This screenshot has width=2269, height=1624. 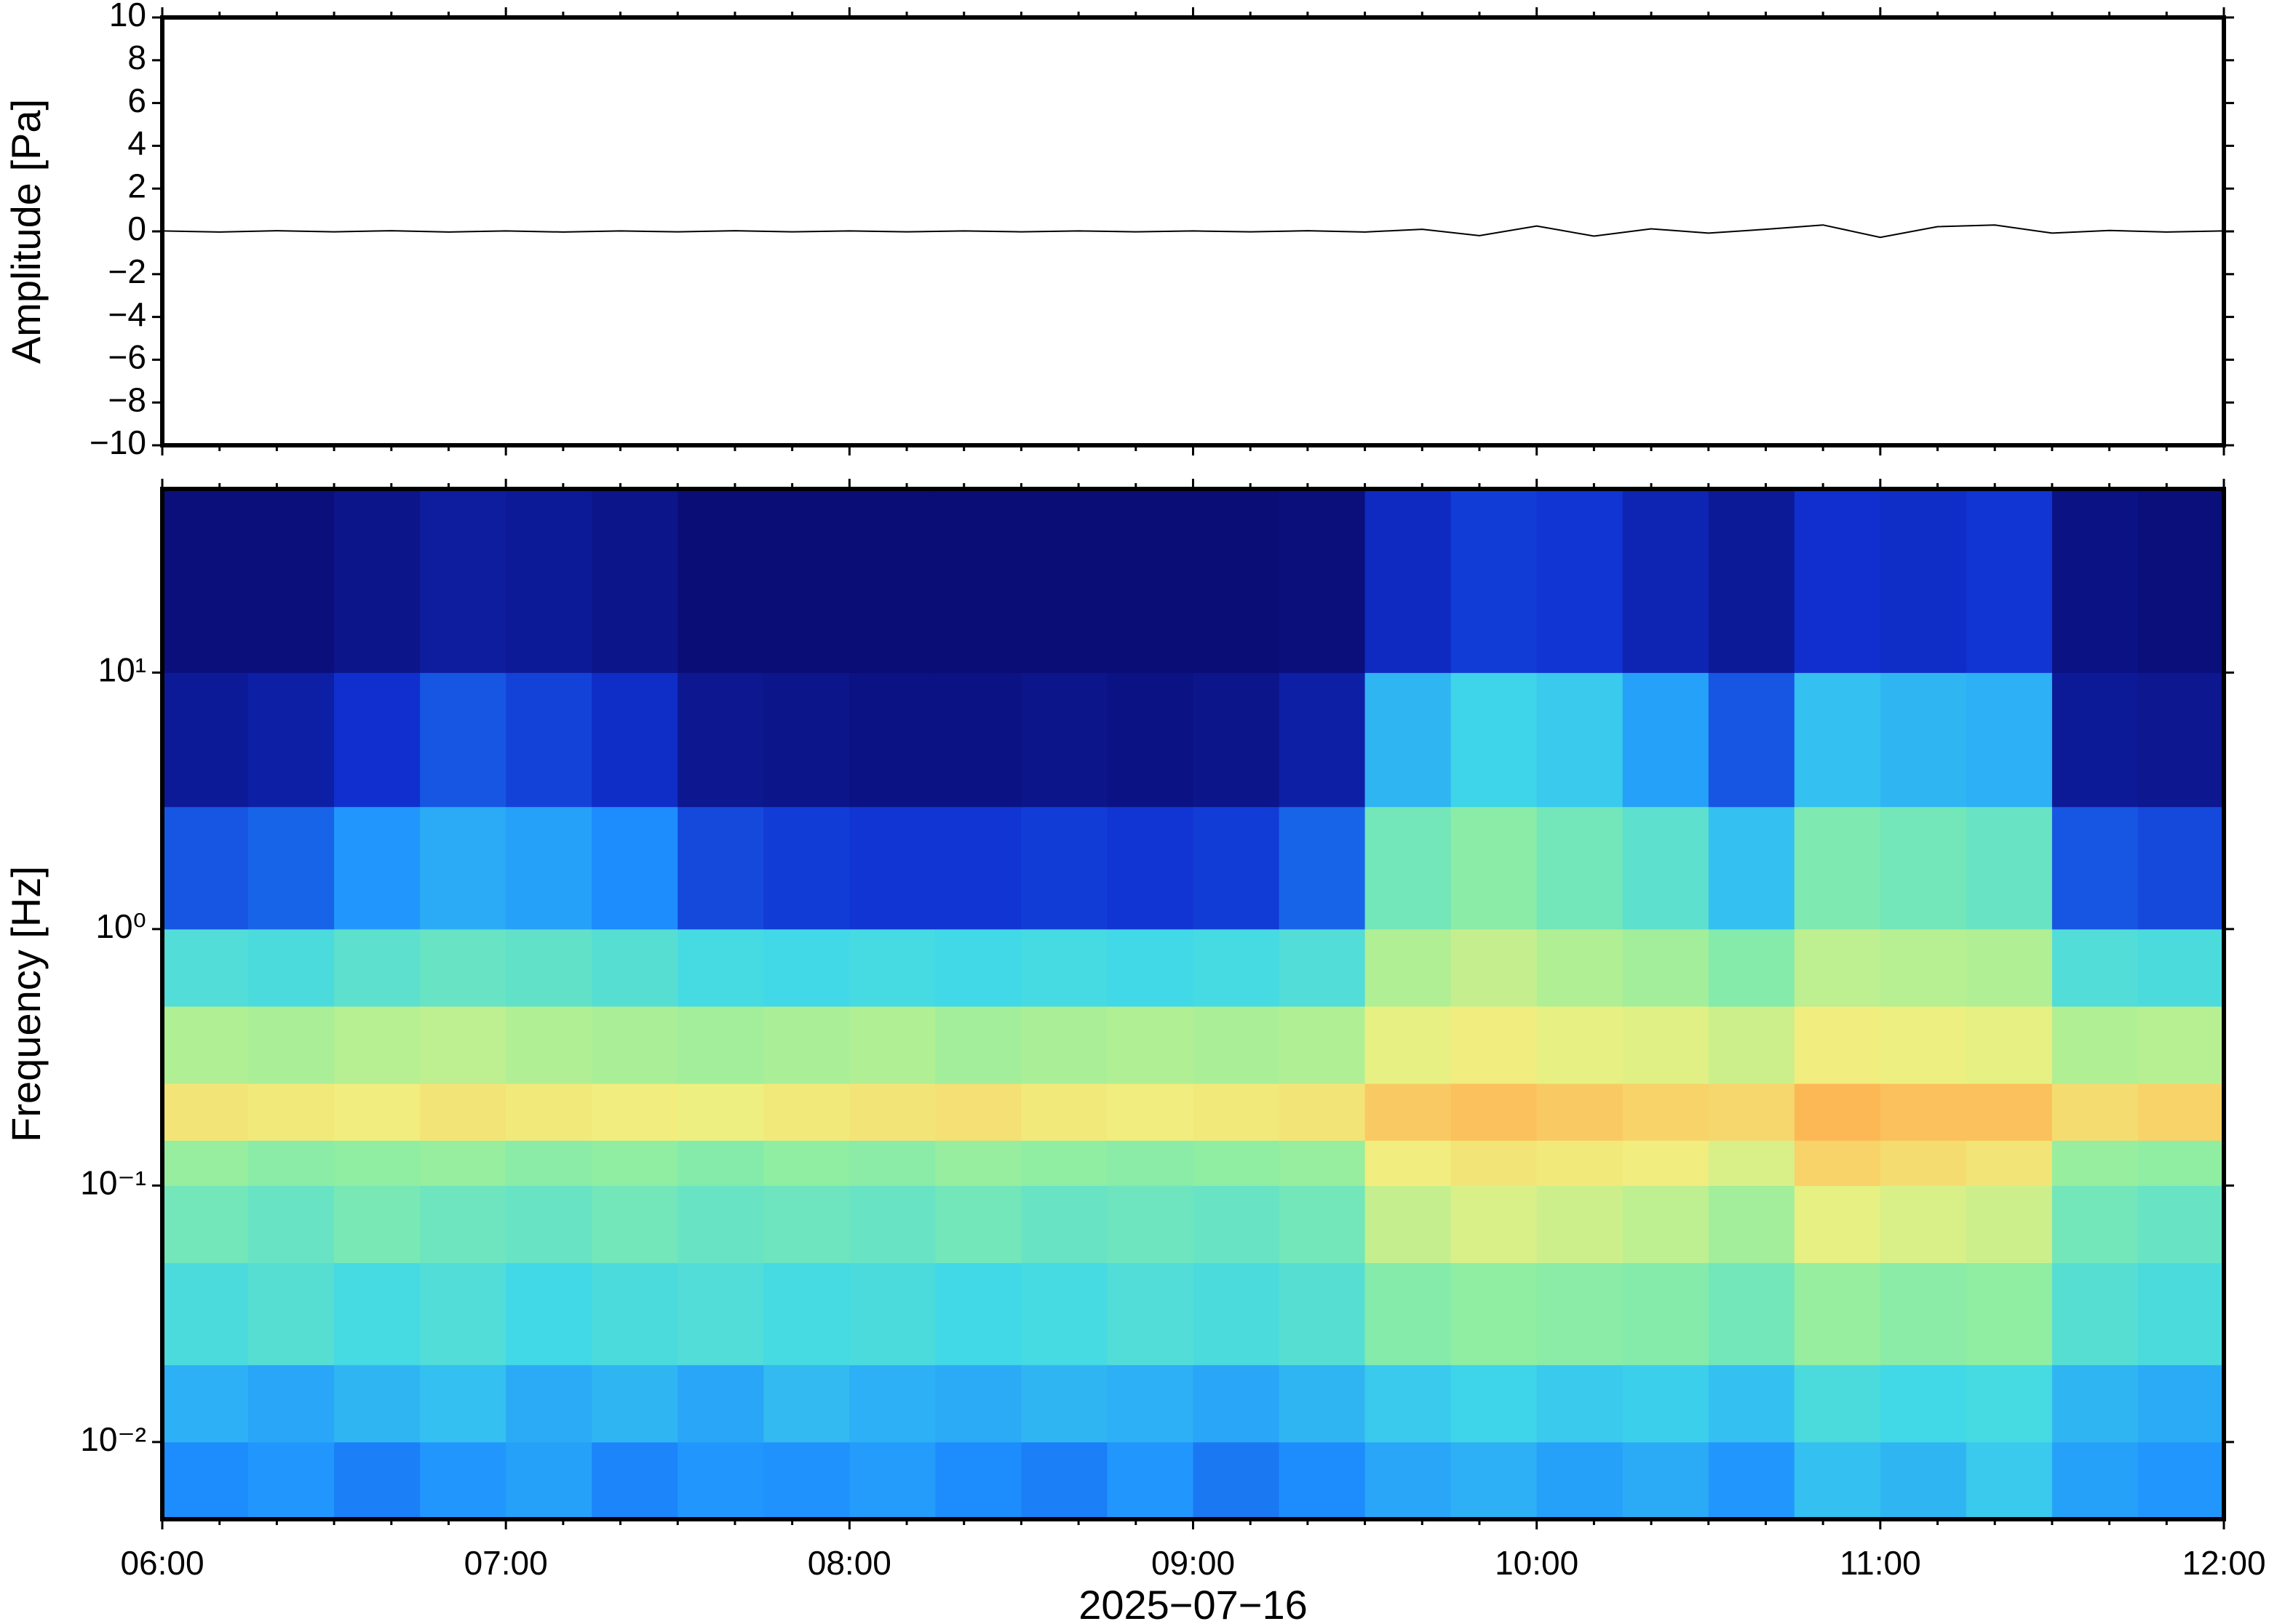 What do you see at coordinates (26, 1004) in the screenshot?
I see `y-axis-label: Frequency [Hz]` at bounding box center [26, 1004].